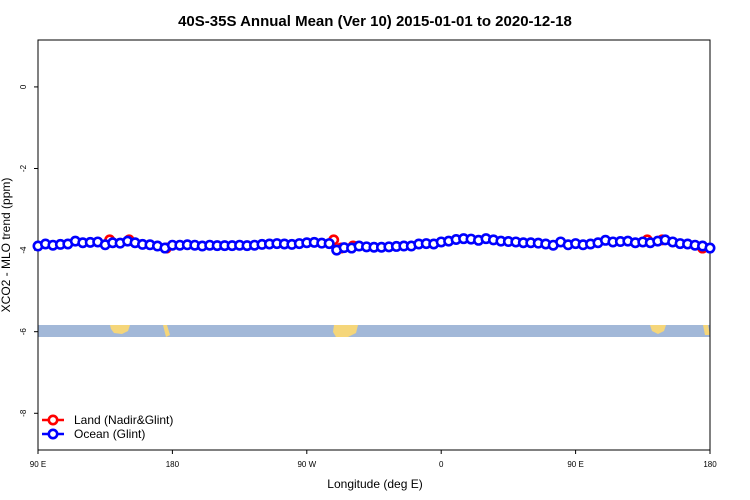 This screenshot has width=750, height=500. What do you see at coordinates (306, 464) in the screenshot?
I see `x-tick-label: 90 W` at bounding box center [306, 464].